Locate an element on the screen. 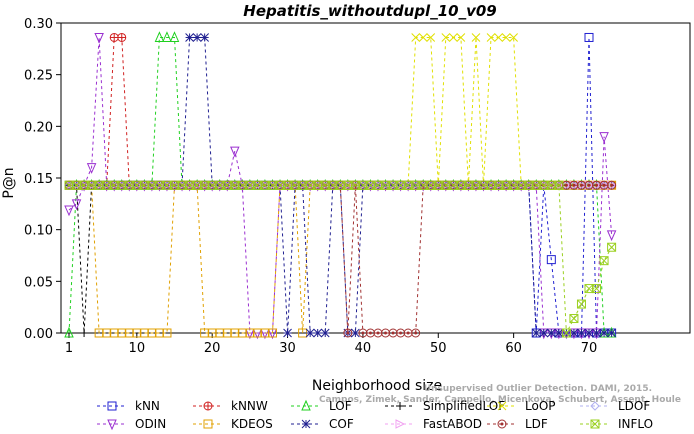 This screenshot has height=434, width=694. x-tick-label: 50 is located at coordinates (438, 348).